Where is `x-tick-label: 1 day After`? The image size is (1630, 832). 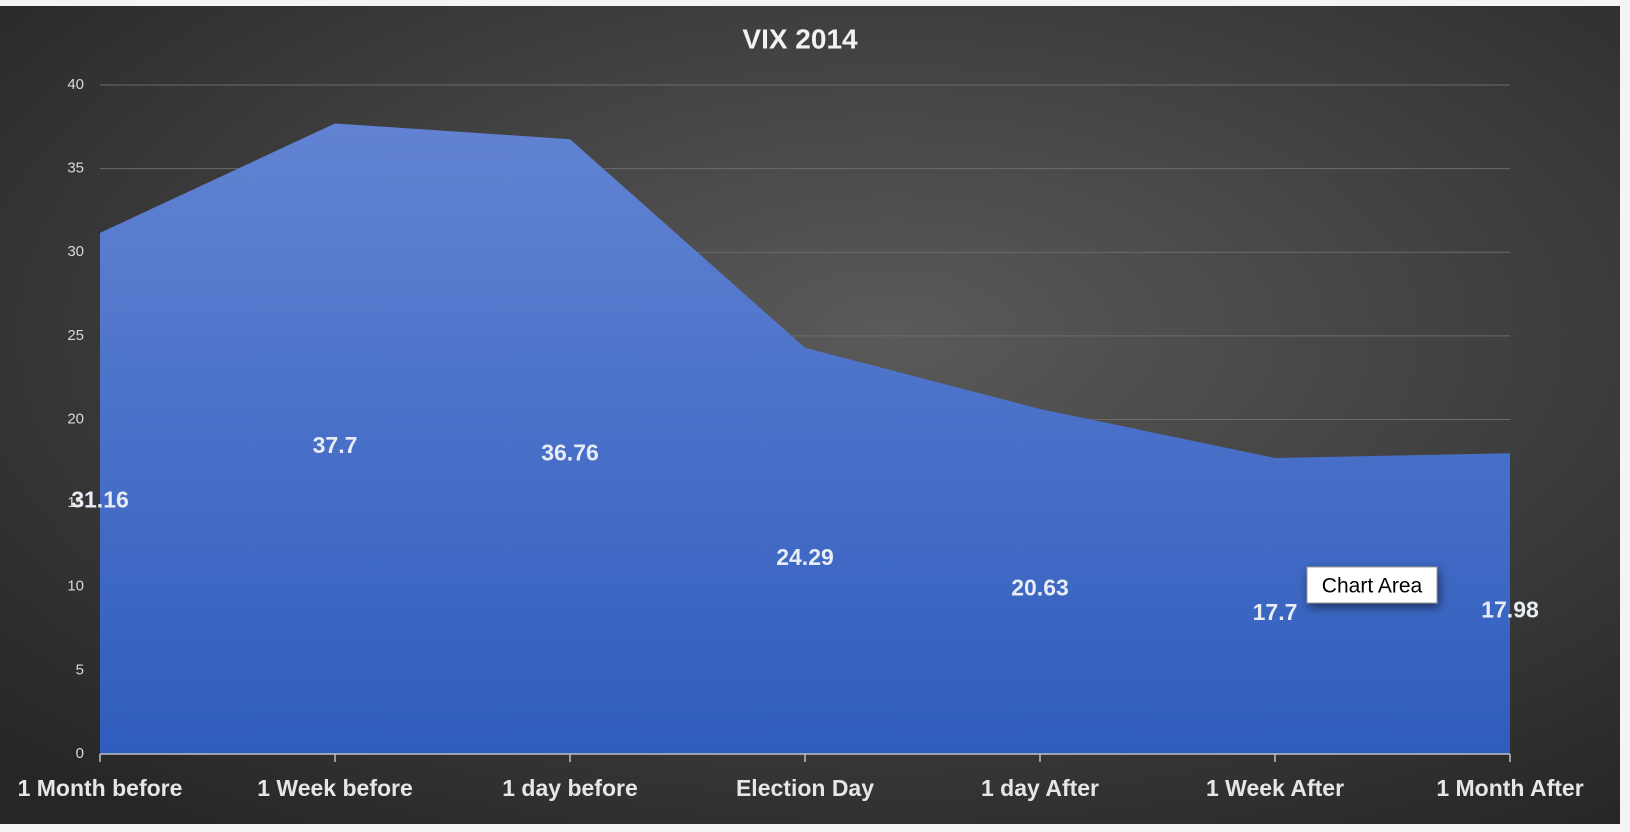
x-tick-label: 1 day After is located at coordinates (1040, 788).